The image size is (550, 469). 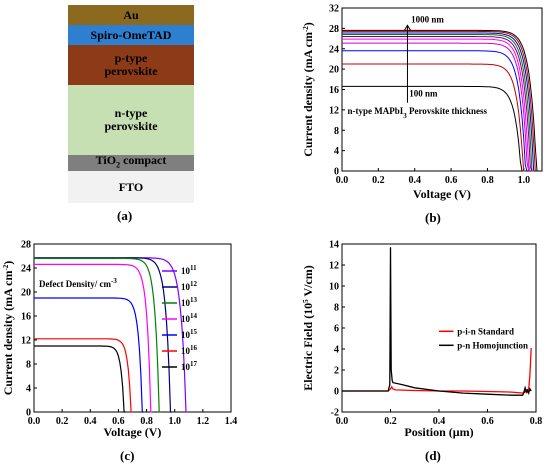 I want to click on layer-1: Spiro-OmeTAD, so click(x=131, y=35).